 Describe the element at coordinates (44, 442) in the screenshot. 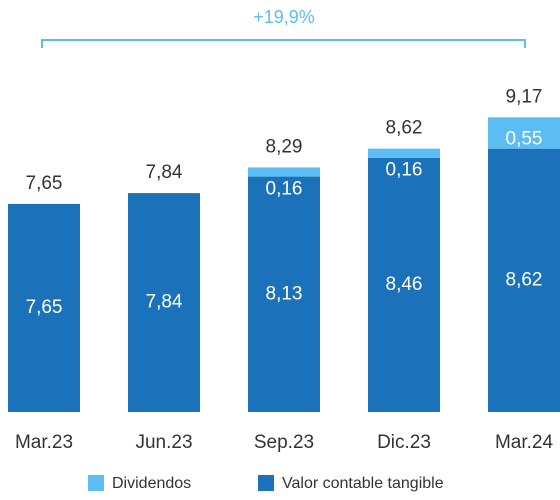

I see `x-tick-label: Mar.23` at that location.